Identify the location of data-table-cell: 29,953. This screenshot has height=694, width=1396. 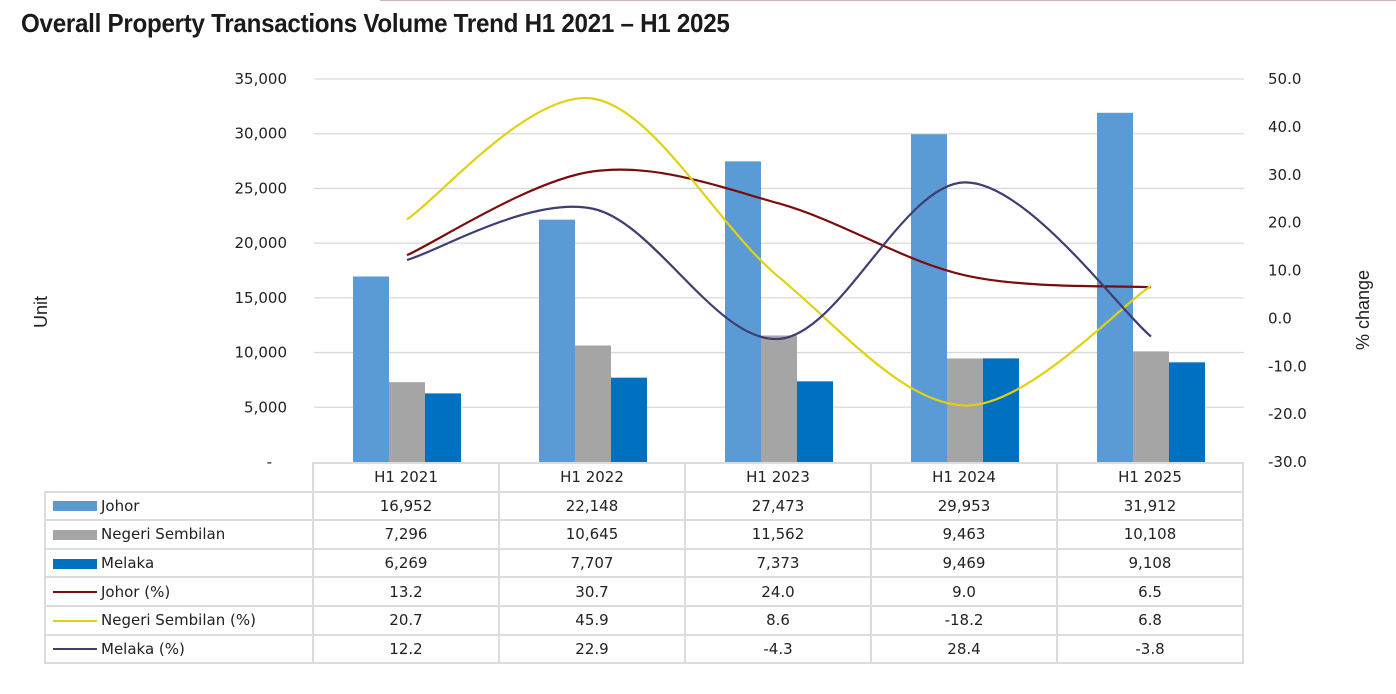
(964, 506).